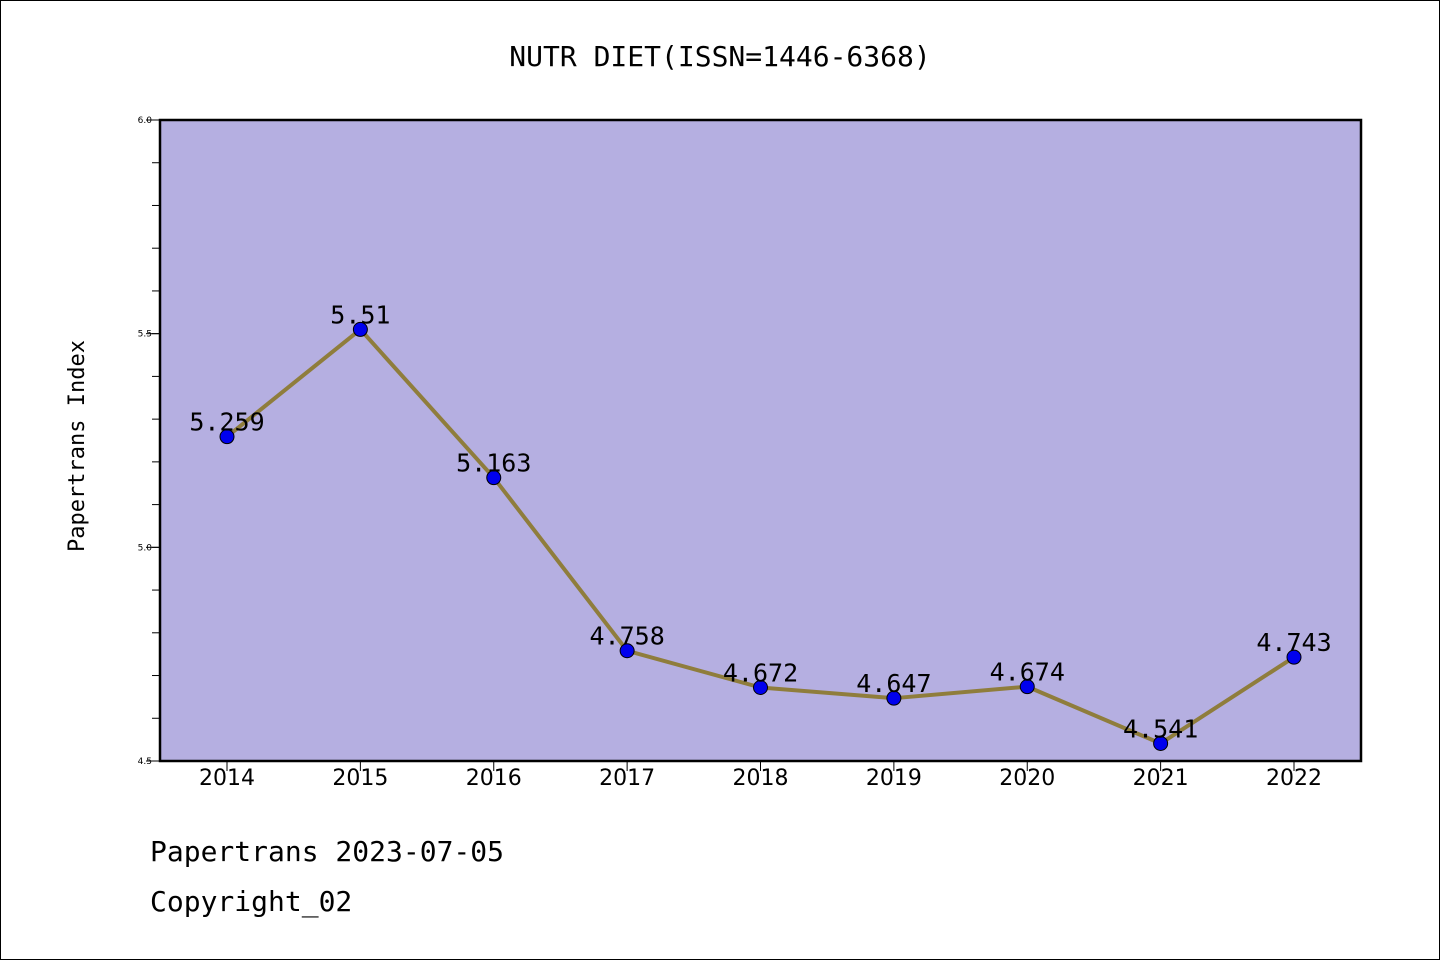 The image size is (1440, 960). I want to click on data-point-2021, so click(1161, 743).